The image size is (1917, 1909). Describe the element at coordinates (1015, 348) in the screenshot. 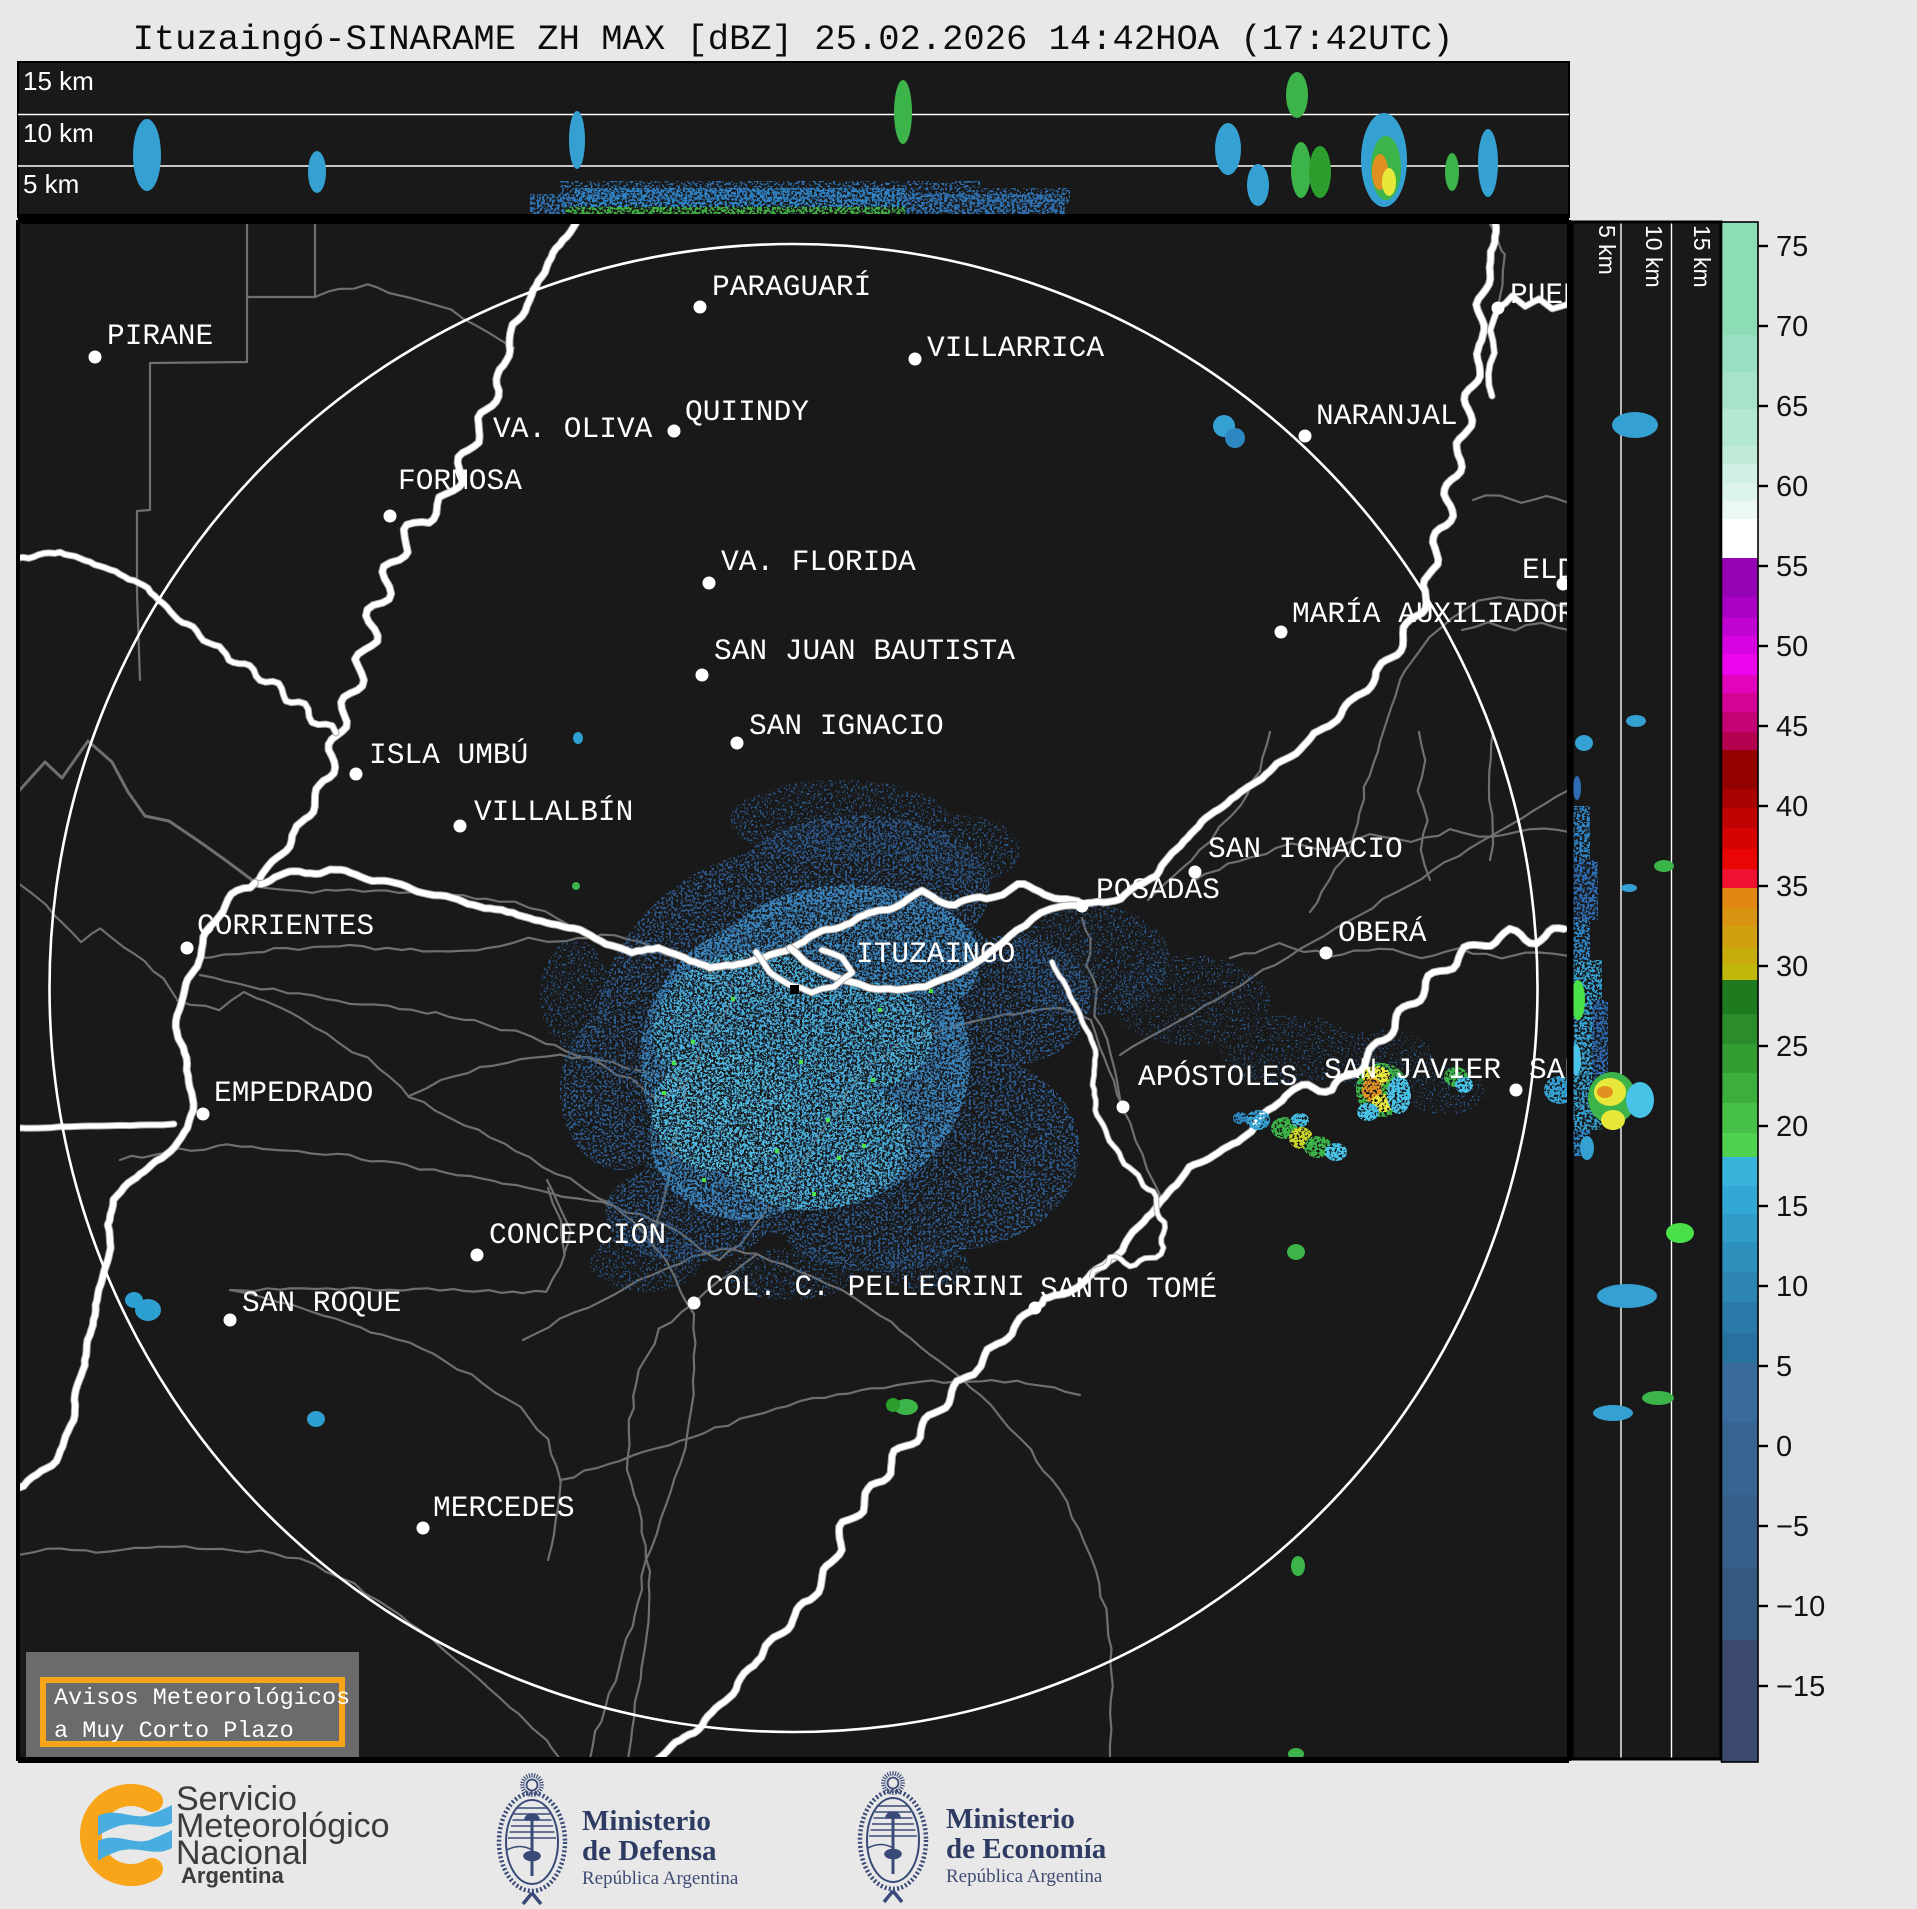

I see `svg-text: VILLARRICA` at that location.